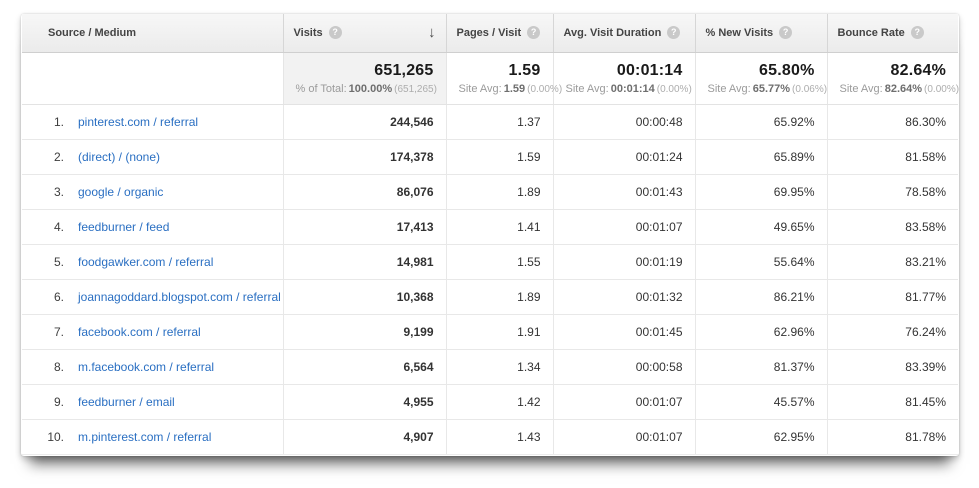 The width and height of the screenshot is (979, 488). I want to click on source-medium-link: feedburner / email, so click(126, 401).